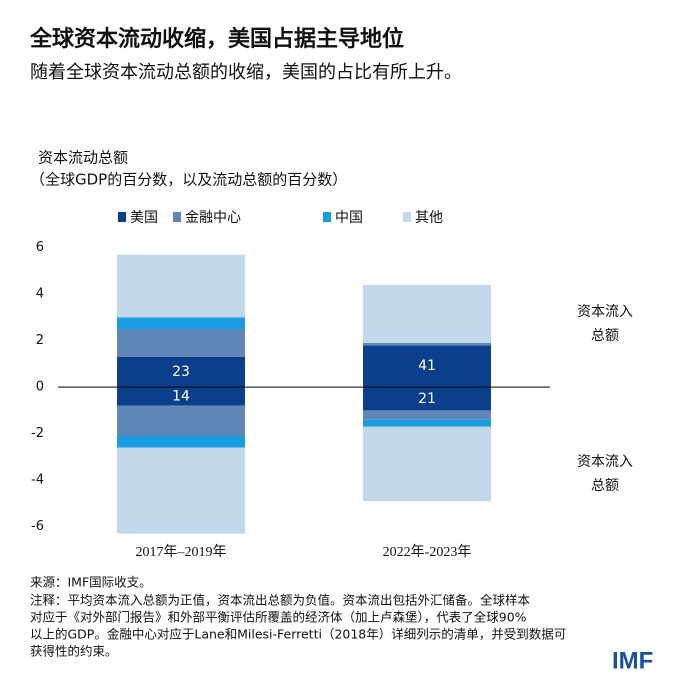  I want to click on source: 来源：IMF国际收支。, so click(91, 582).